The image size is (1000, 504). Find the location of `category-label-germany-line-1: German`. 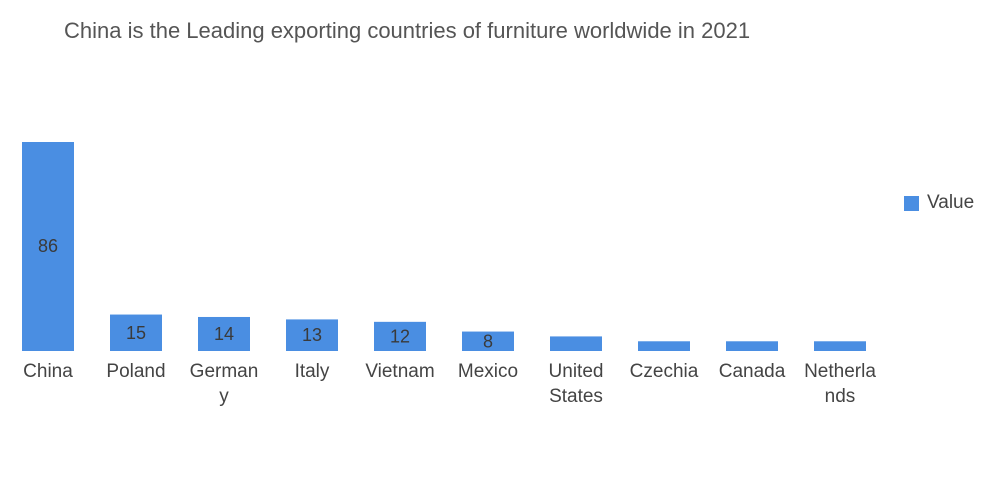

category-label-germany-line-1: German is located at coordinates (224, 371).